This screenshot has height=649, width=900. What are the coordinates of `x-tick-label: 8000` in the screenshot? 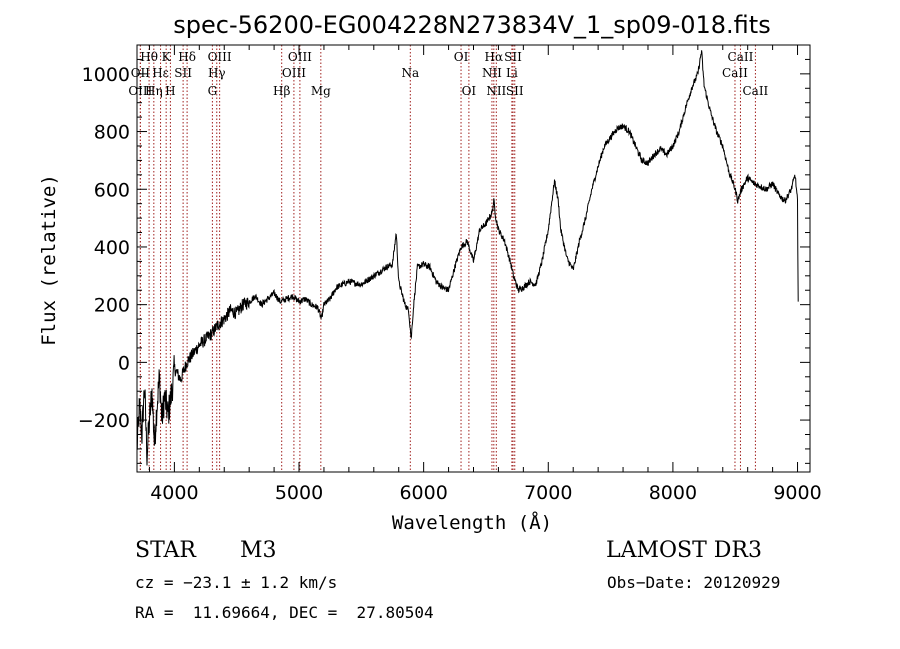 It's located at (673, 493).